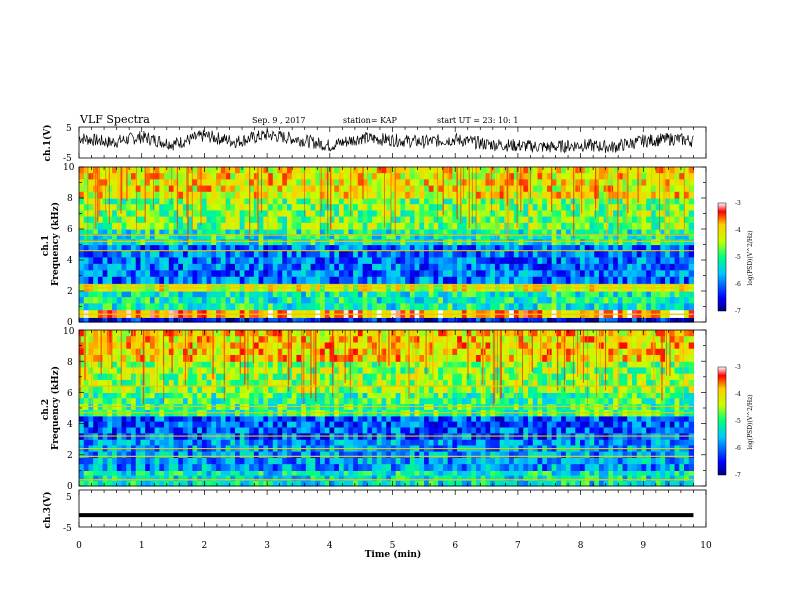 This screenshot has width=792, height=616. What do you see at coordinates (736, 257) in the screenshot?
I see `ch1-colorbar: -3 -4 -5 -6 -7 log(PSD)(V^2/Hz)` at bounding box center [736, 257].